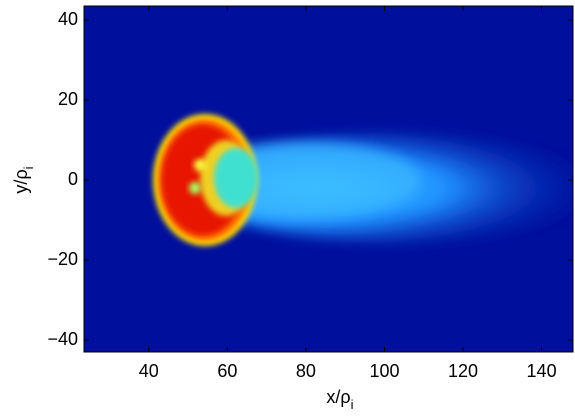 This screenshot has height=416, width=575. I want to click on y-tick-label: 40, so click(68, 19).